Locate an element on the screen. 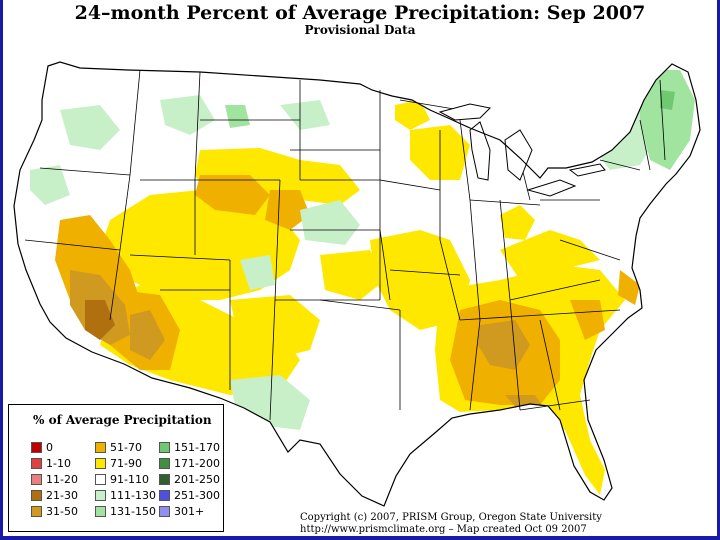 Image resolution: width=720 pixels, height=540 pixels. legend-label: 21-30 is located at coordinates (62, 495).